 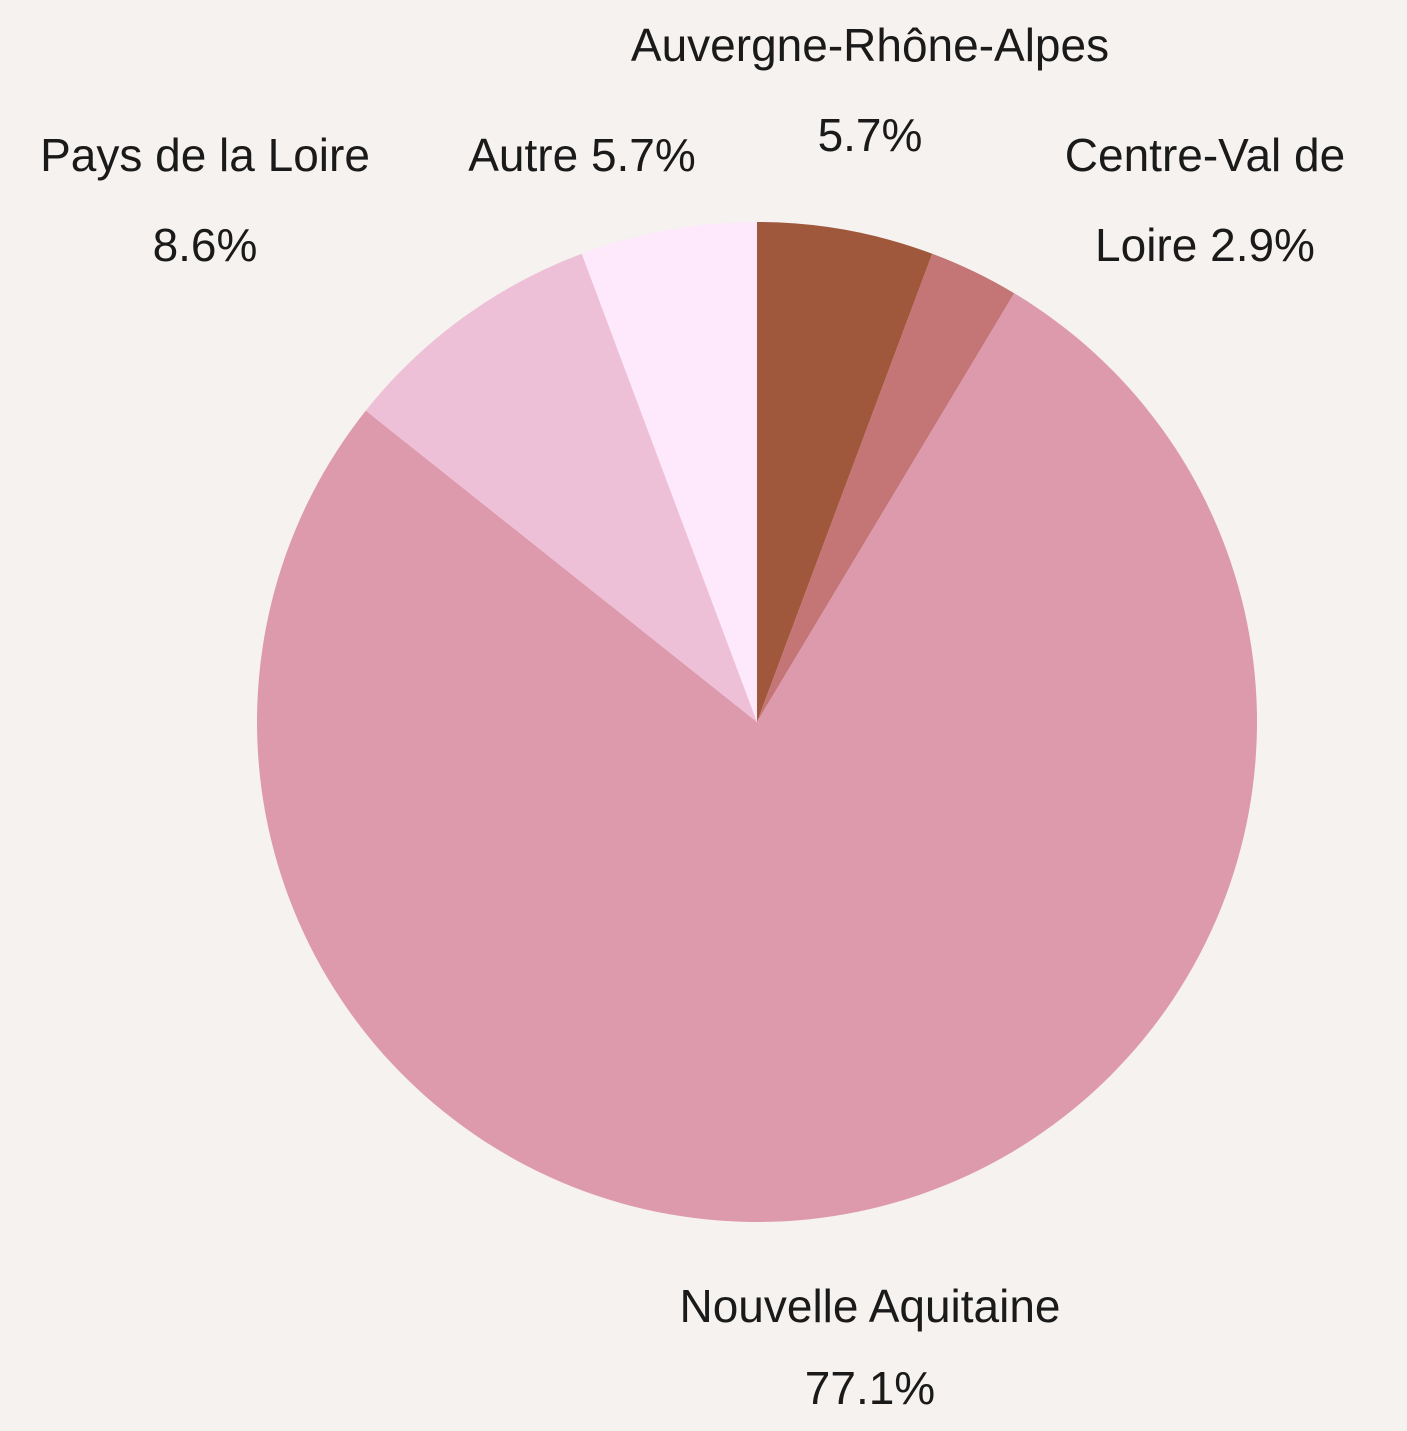 I want to click on category-name: Auvergne-Rhône-Alpes, so click(x=870, y=45).